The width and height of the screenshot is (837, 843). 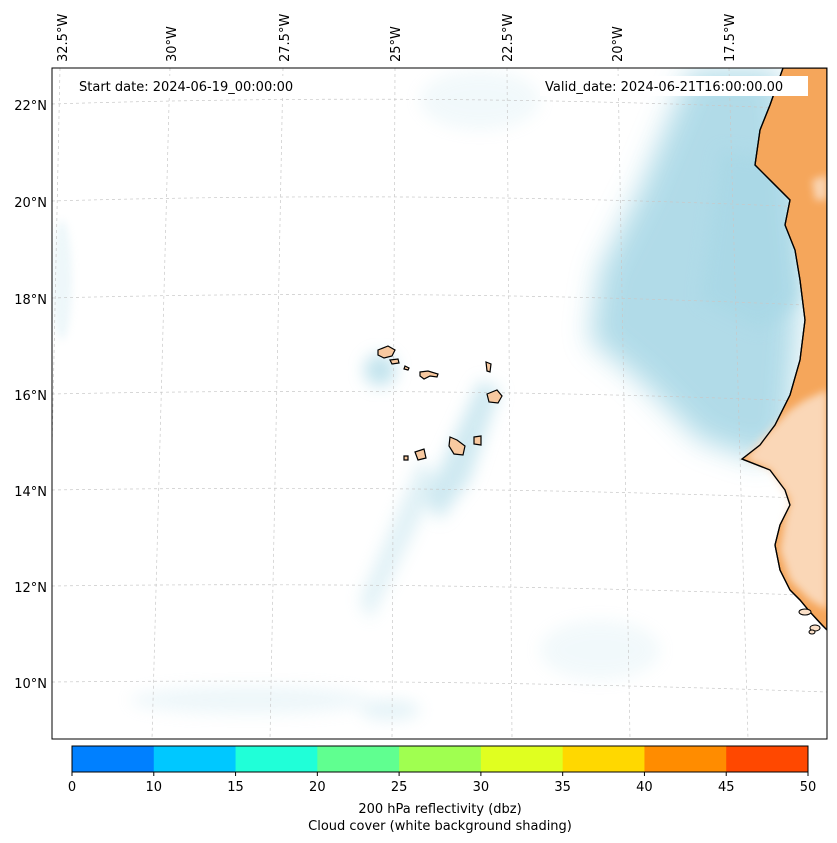 What do you see at coordinates (235, 787) in the screenshot?
I see `colorbar-tick-label-2: 15` at bounding box center [235, 787].